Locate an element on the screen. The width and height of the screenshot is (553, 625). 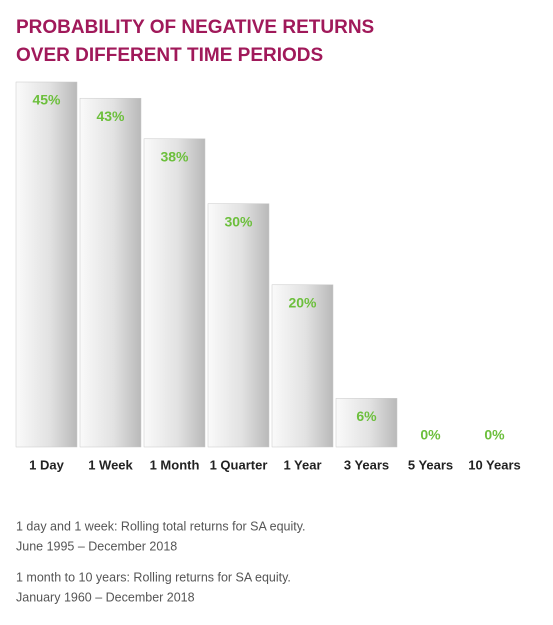
chart-title: PROBABILITY OF NEGATIVE RETURNS is located at coordinates (195, 27).